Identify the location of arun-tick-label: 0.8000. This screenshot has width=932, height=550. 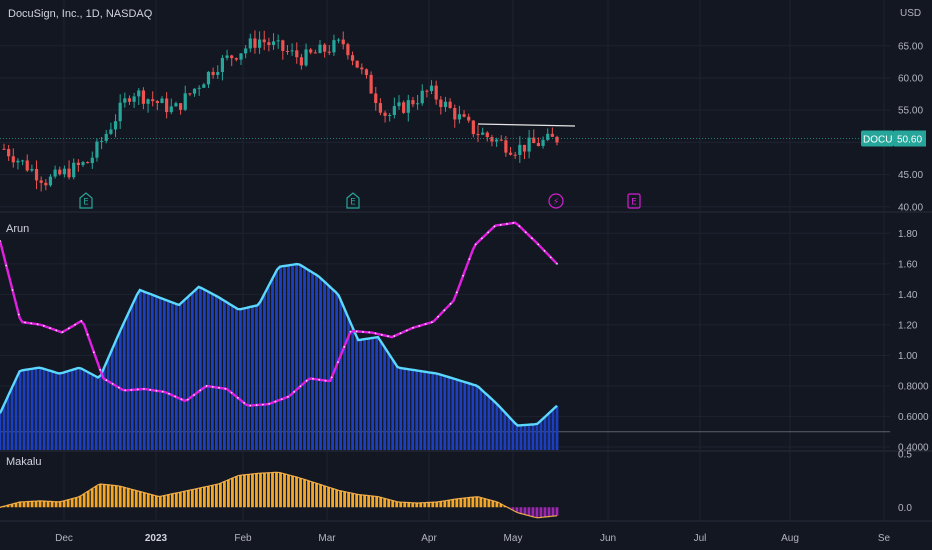
(913, 386).